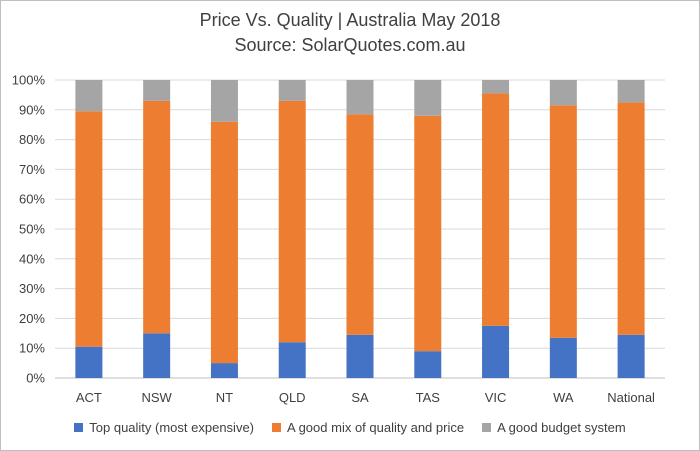  What do you see at coordinates (32, 318) in the screenshot?
I see `y-tick-label: 20%` at bounding box center [32, 318].